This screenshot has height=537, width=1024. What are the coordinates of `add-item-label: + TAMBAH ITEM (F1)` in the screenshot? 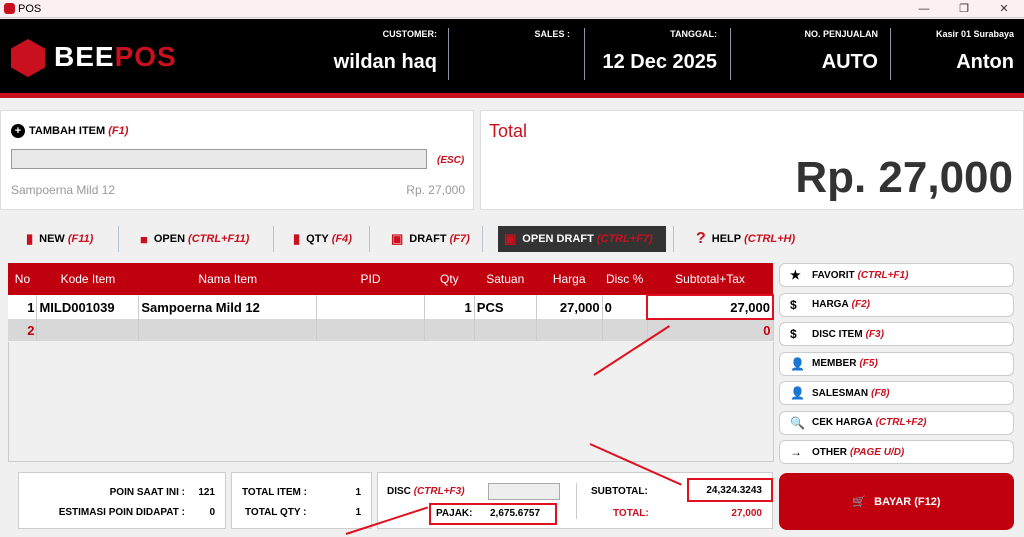 It's located at (69, 131).